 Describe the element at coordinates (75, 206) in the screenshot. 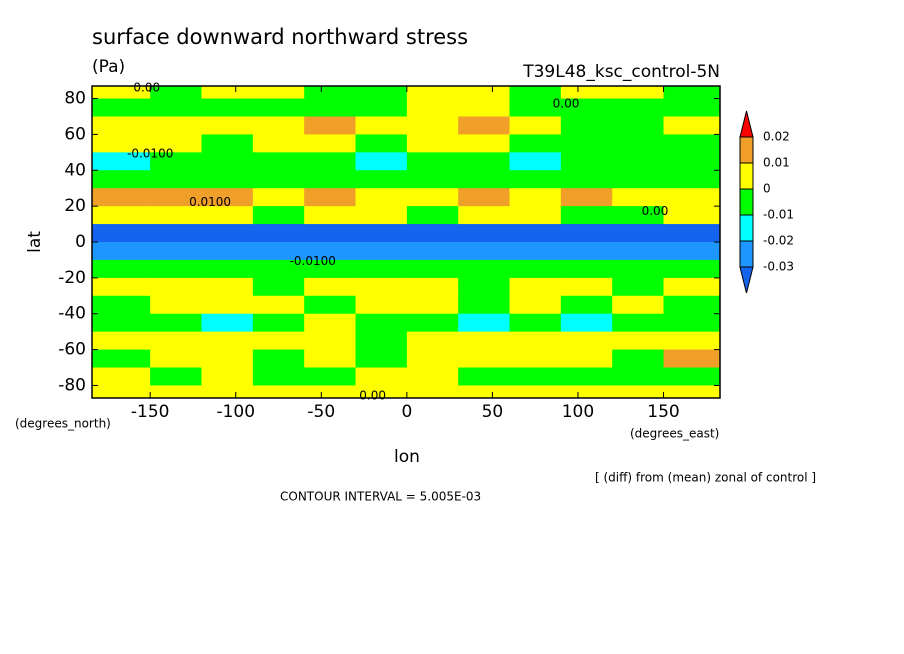

I see `y-tick-label: 20` at that location.